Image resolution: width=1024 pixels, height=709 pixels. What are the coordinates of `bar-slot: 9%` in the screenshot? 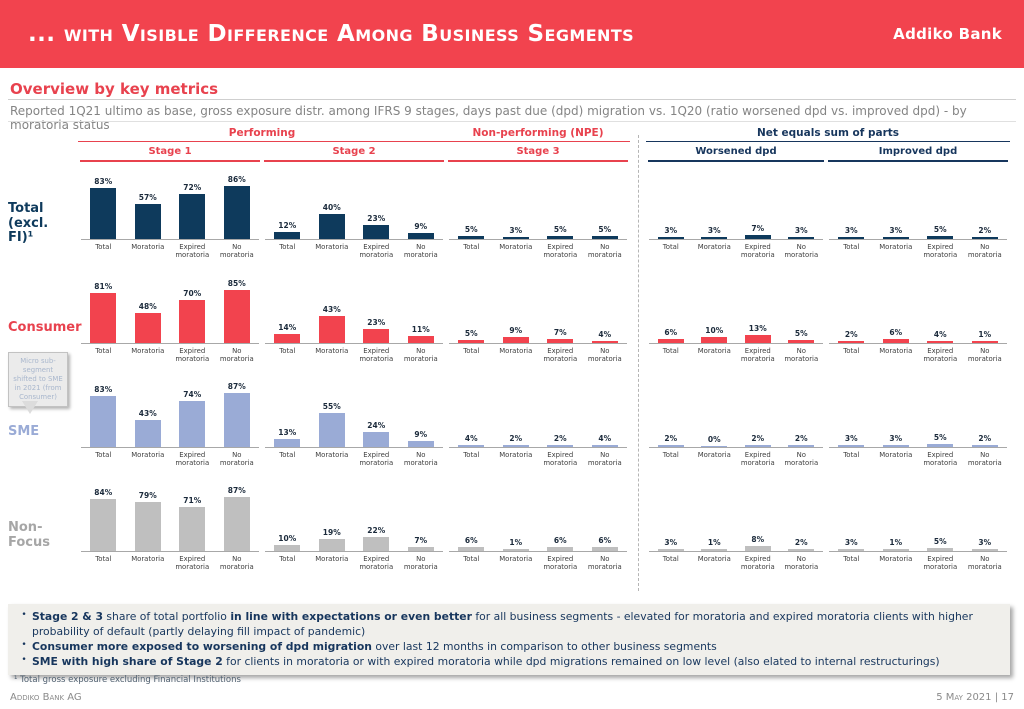 It's located at (421, 438).